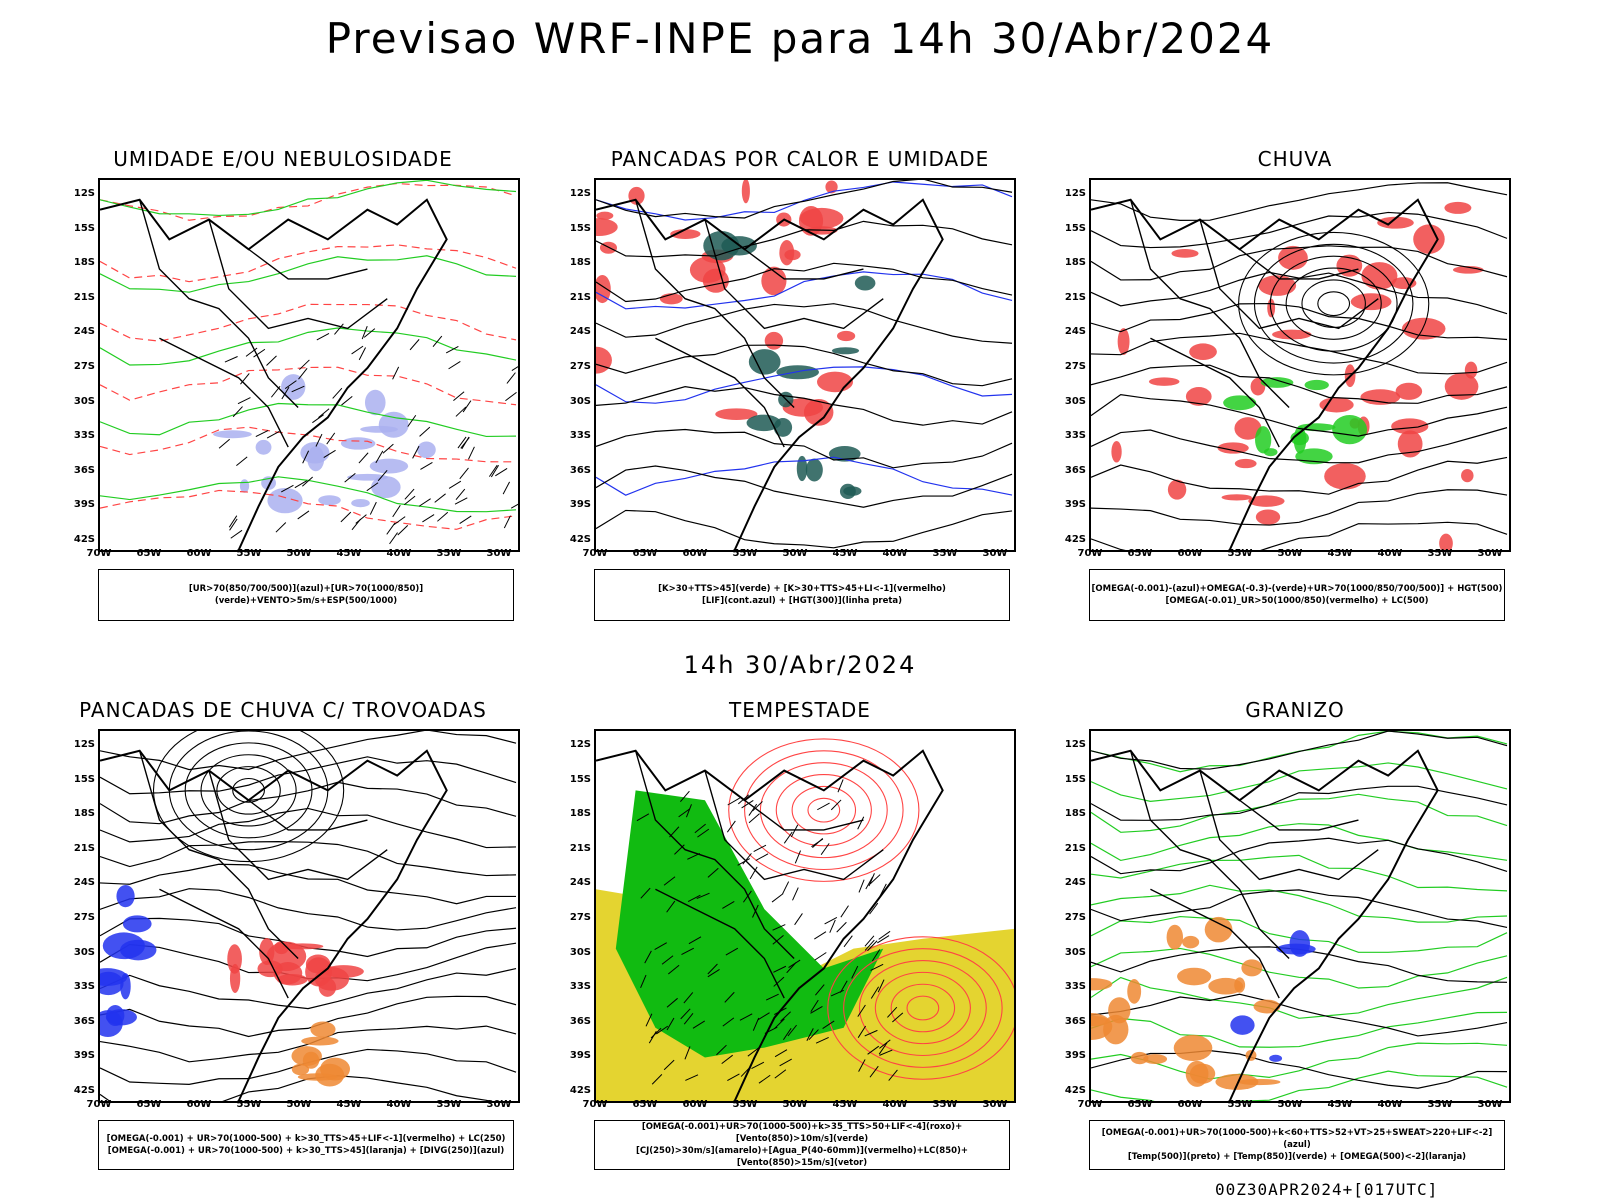  I want to click on run-timestamp: 00Z30APR2024+[017UTC], so click(1327, 1189).